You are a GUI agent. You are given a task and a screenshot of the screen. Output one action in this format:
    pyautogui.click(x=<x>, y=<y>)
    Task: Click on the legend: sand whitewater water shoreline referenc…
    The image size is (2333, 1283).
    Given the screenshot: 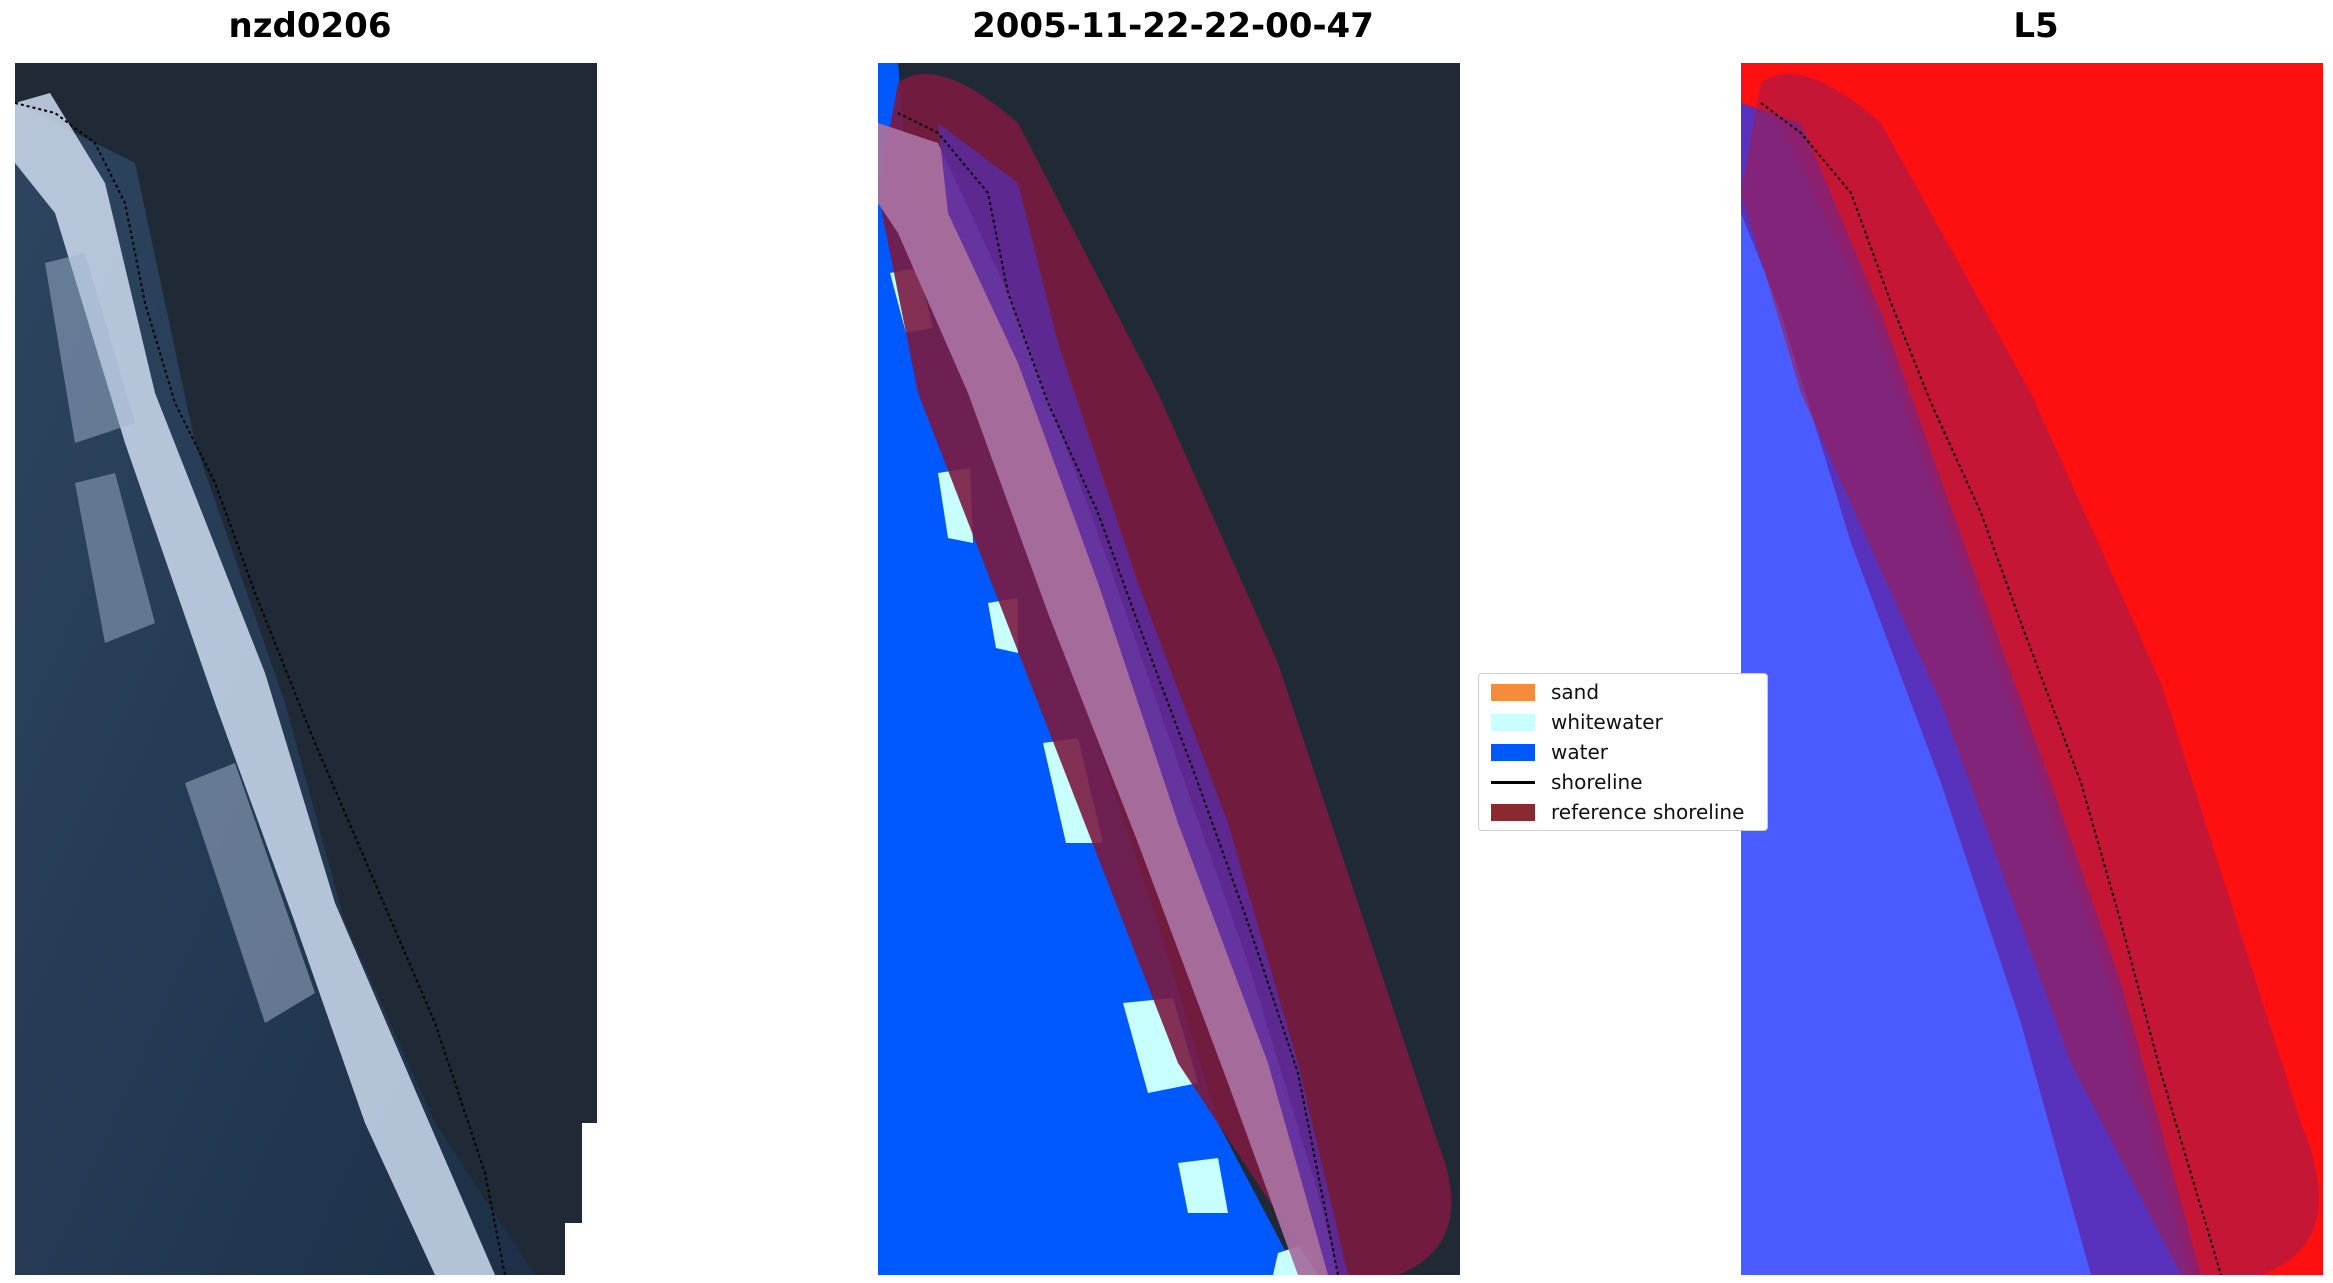 What is the action you would take?
    pyautogui.click(x=1623, y=752)
    